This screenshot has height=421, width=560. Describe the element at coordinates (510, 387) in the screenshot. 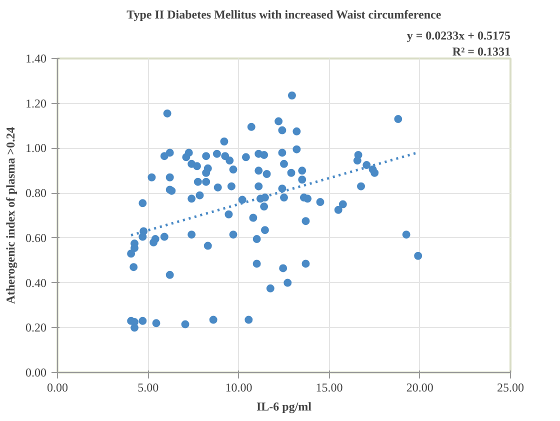

I see `x-tick-label: 25.00` at that location.